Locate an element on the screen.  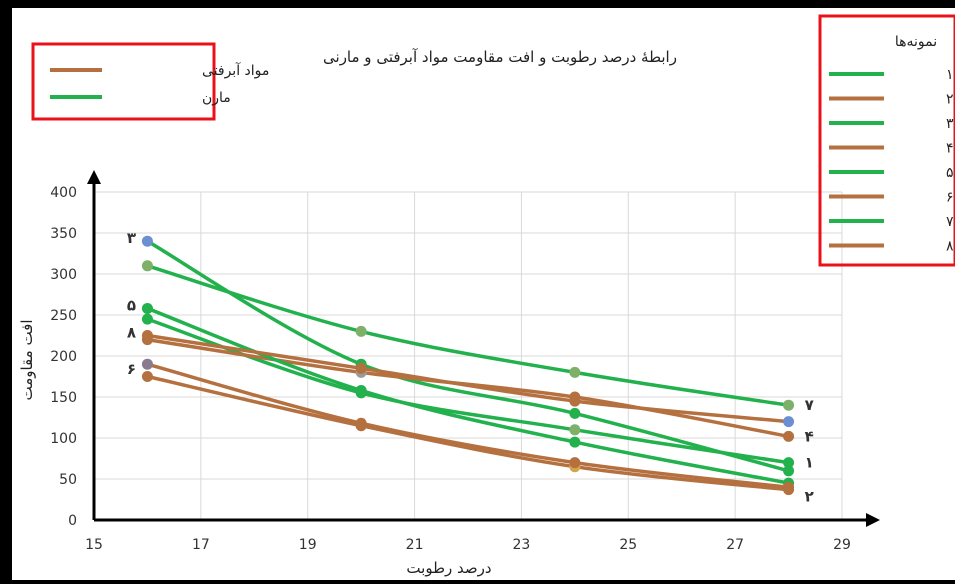
series-4-label: ۴ is located at coordinates (809, 436).